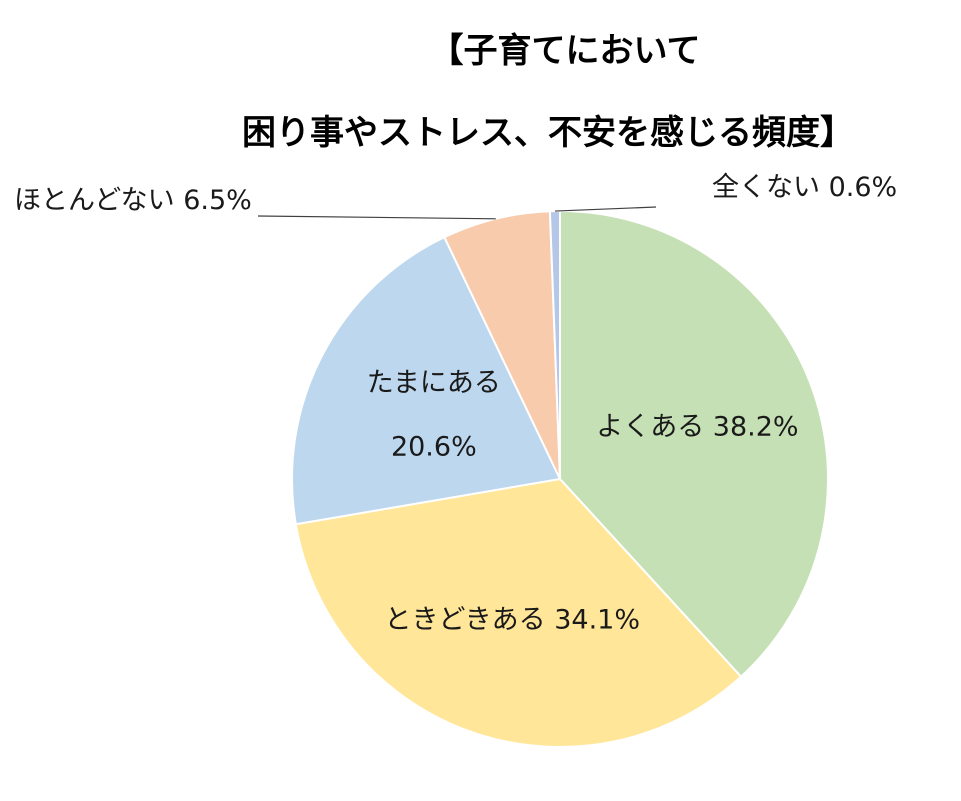 The height and width of the screenshot is (801, 961). Describe the element at coordinates (565, 51) in the screenshot. I see `chart-title-line-1: 【子育てにおいて` at that location.